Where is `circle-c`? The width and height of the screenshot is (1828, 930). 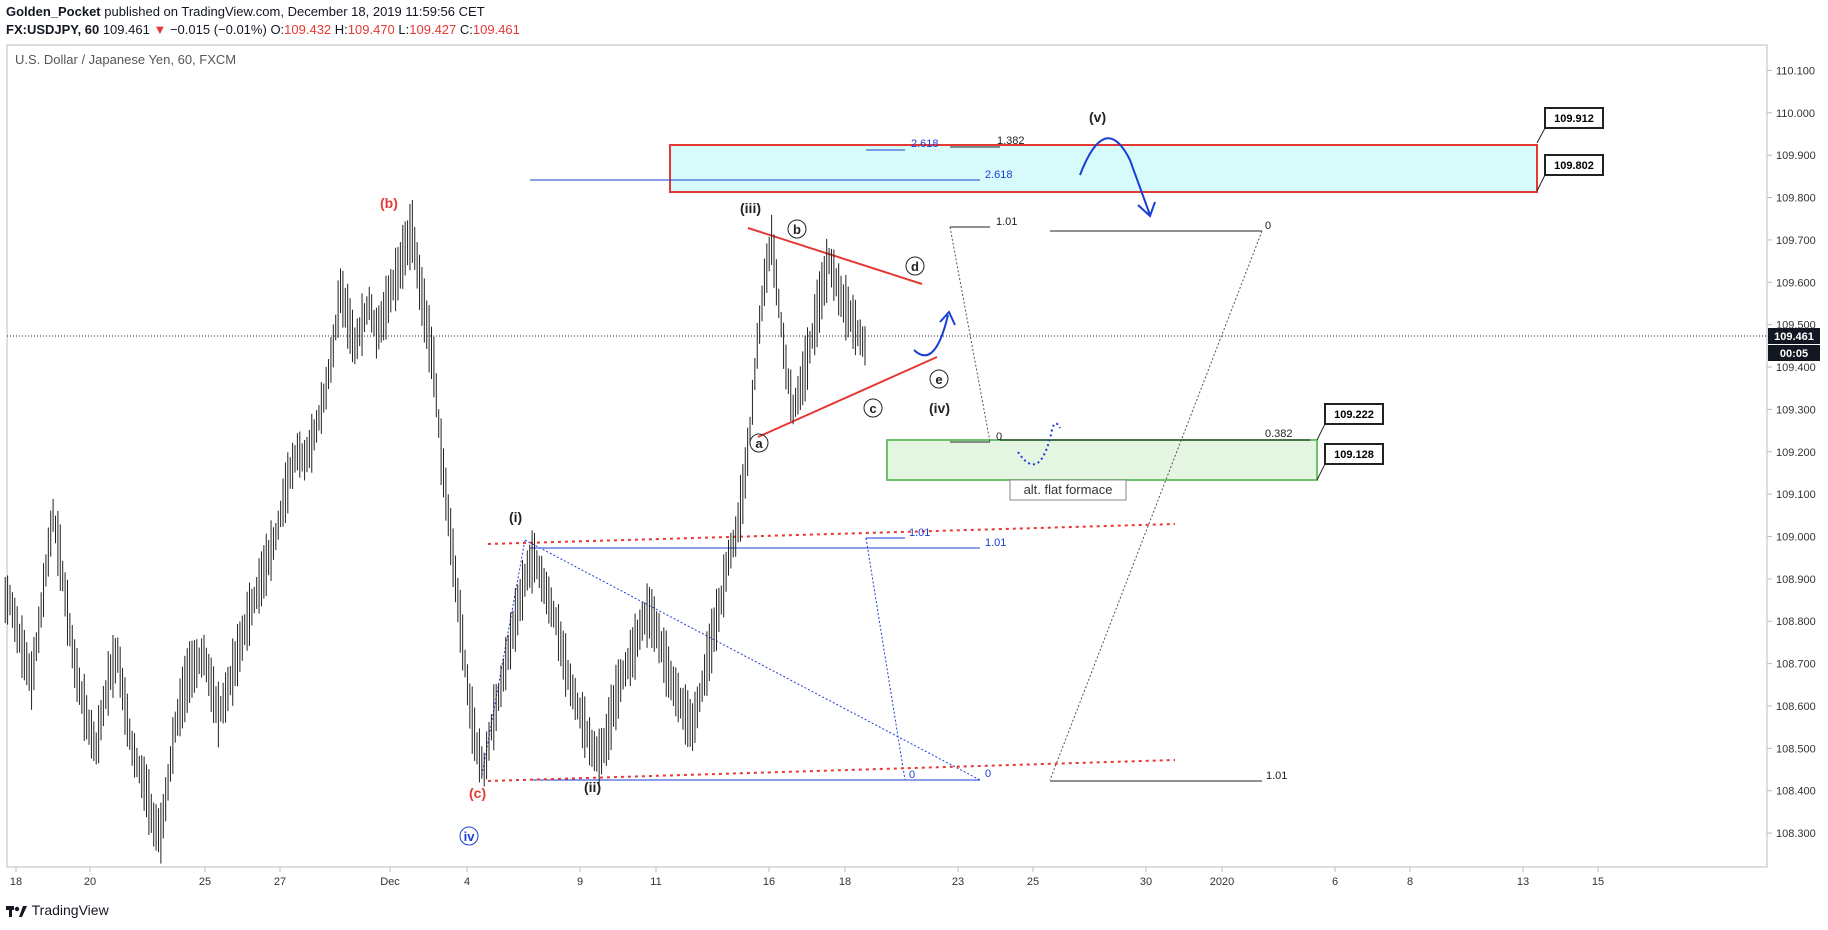
circle-c is located at coordinates (873, 408).